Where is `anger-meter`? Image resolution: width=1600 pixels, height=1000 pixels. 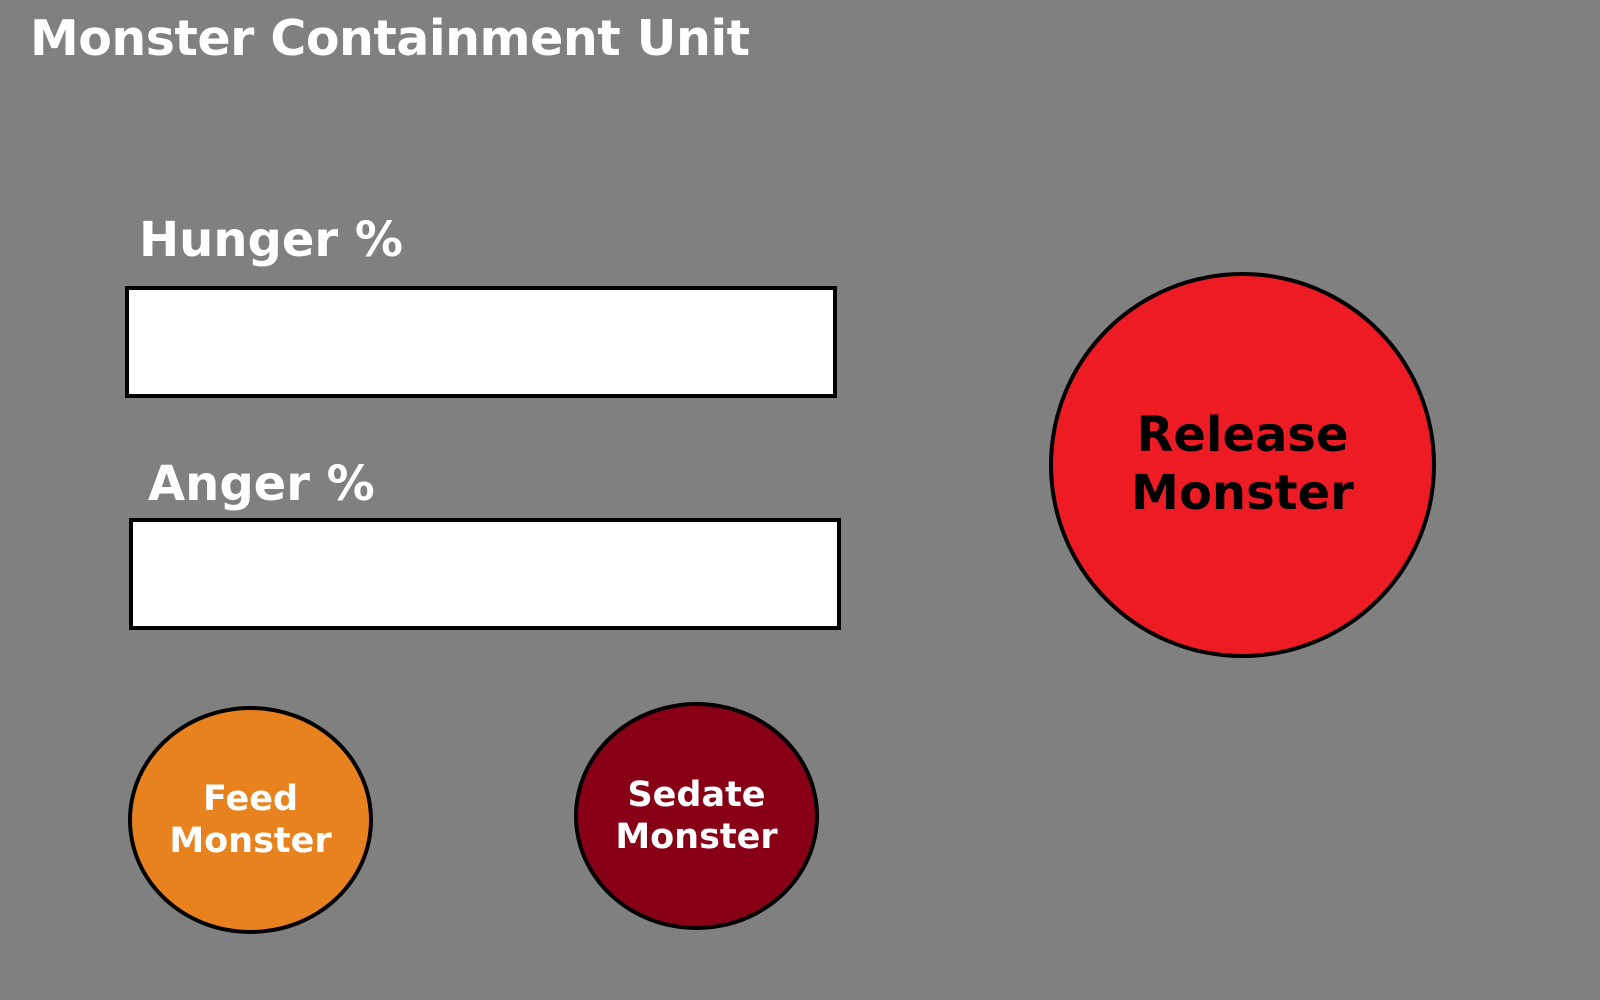 anger-meter is located at coordinates (485, 574).